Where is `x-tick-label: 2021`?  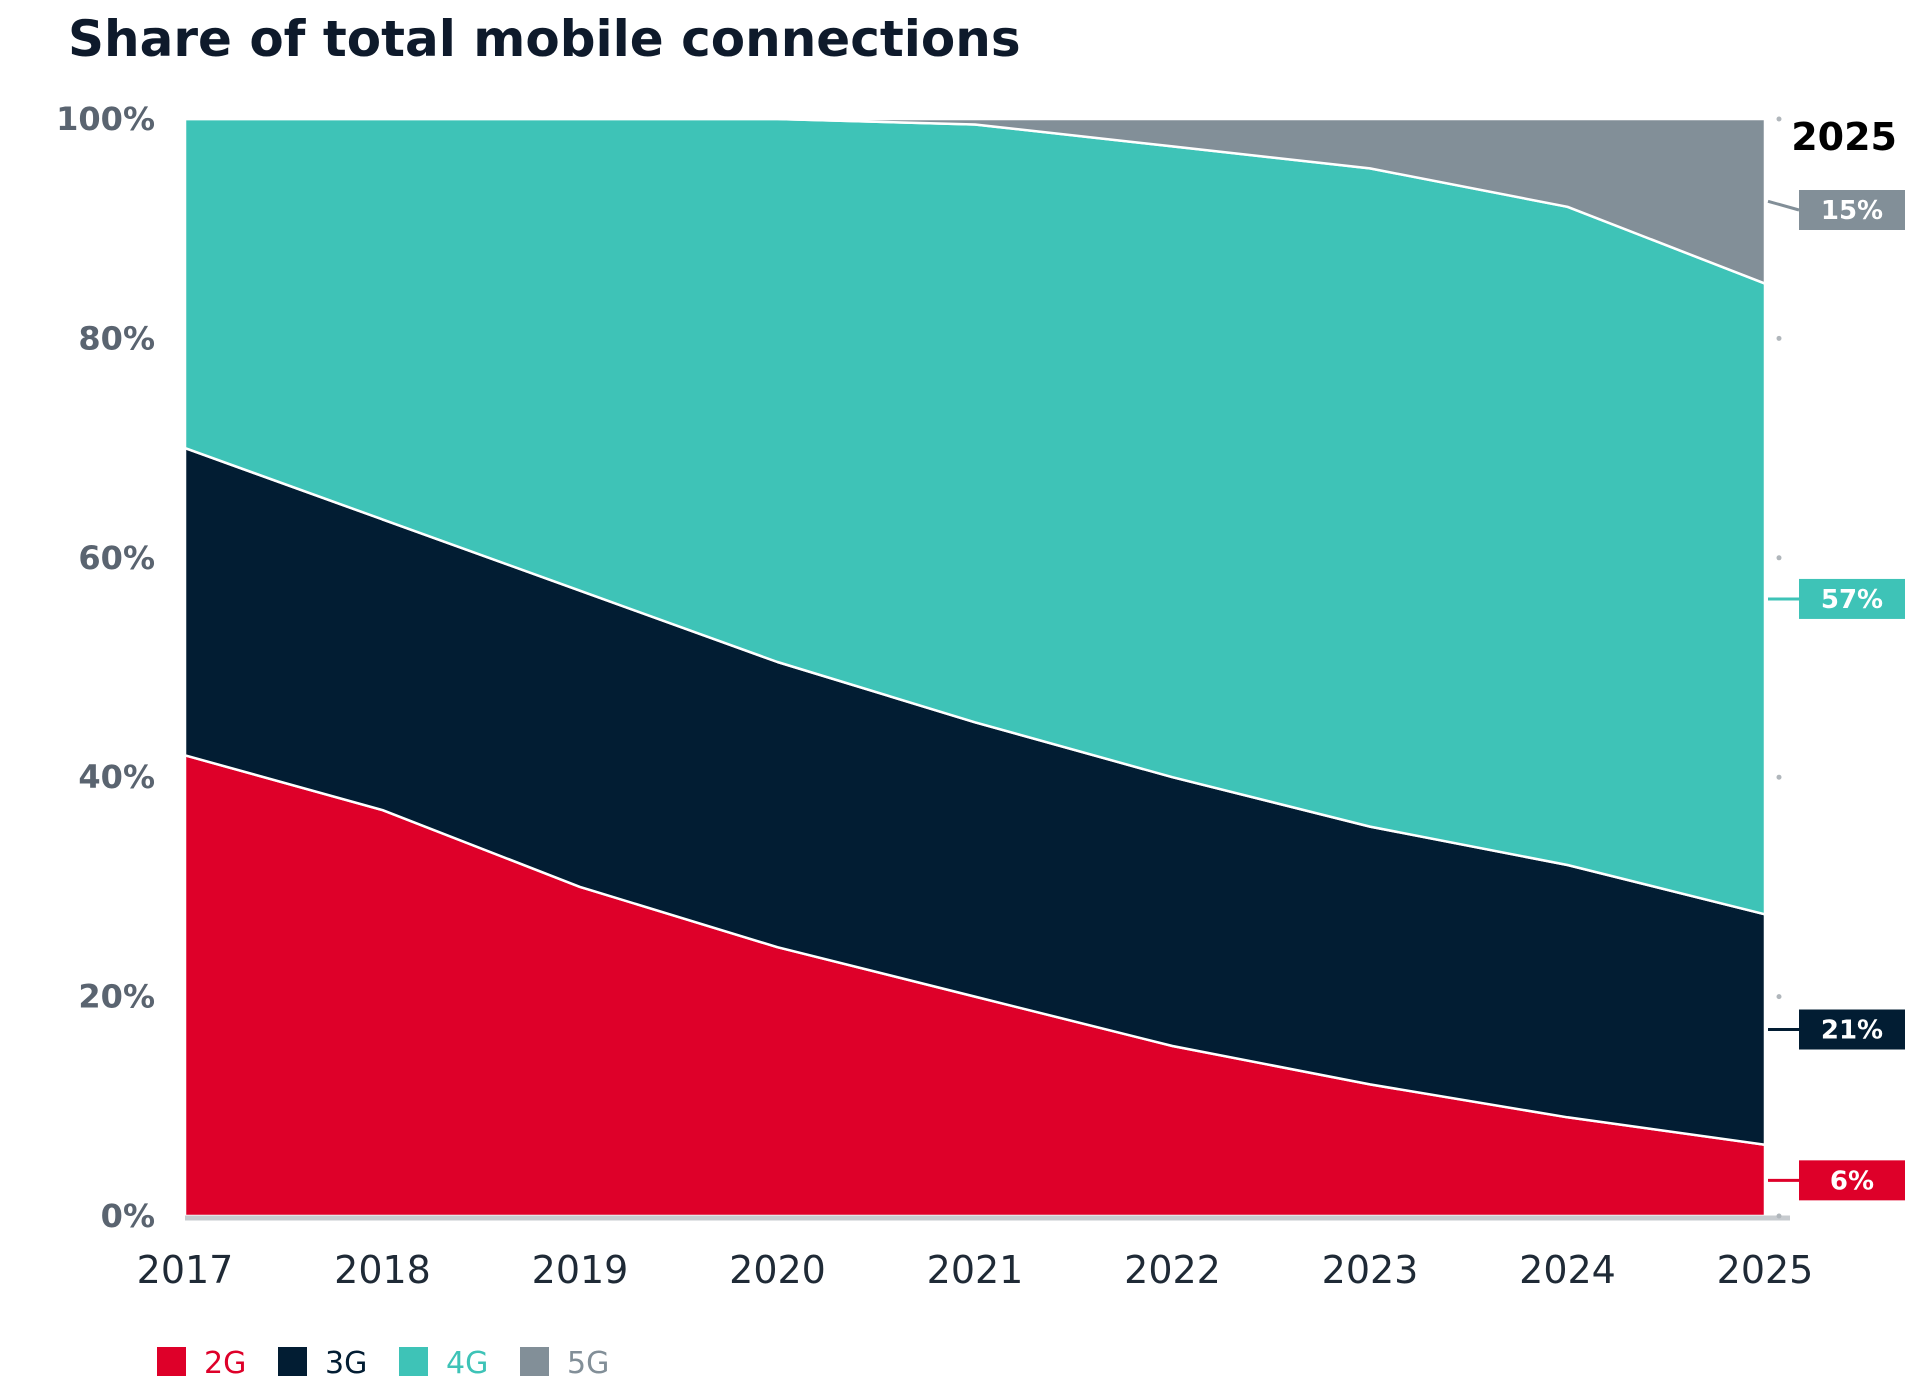 x-tick-label: 2021 is located at coordinates (975, 1270).